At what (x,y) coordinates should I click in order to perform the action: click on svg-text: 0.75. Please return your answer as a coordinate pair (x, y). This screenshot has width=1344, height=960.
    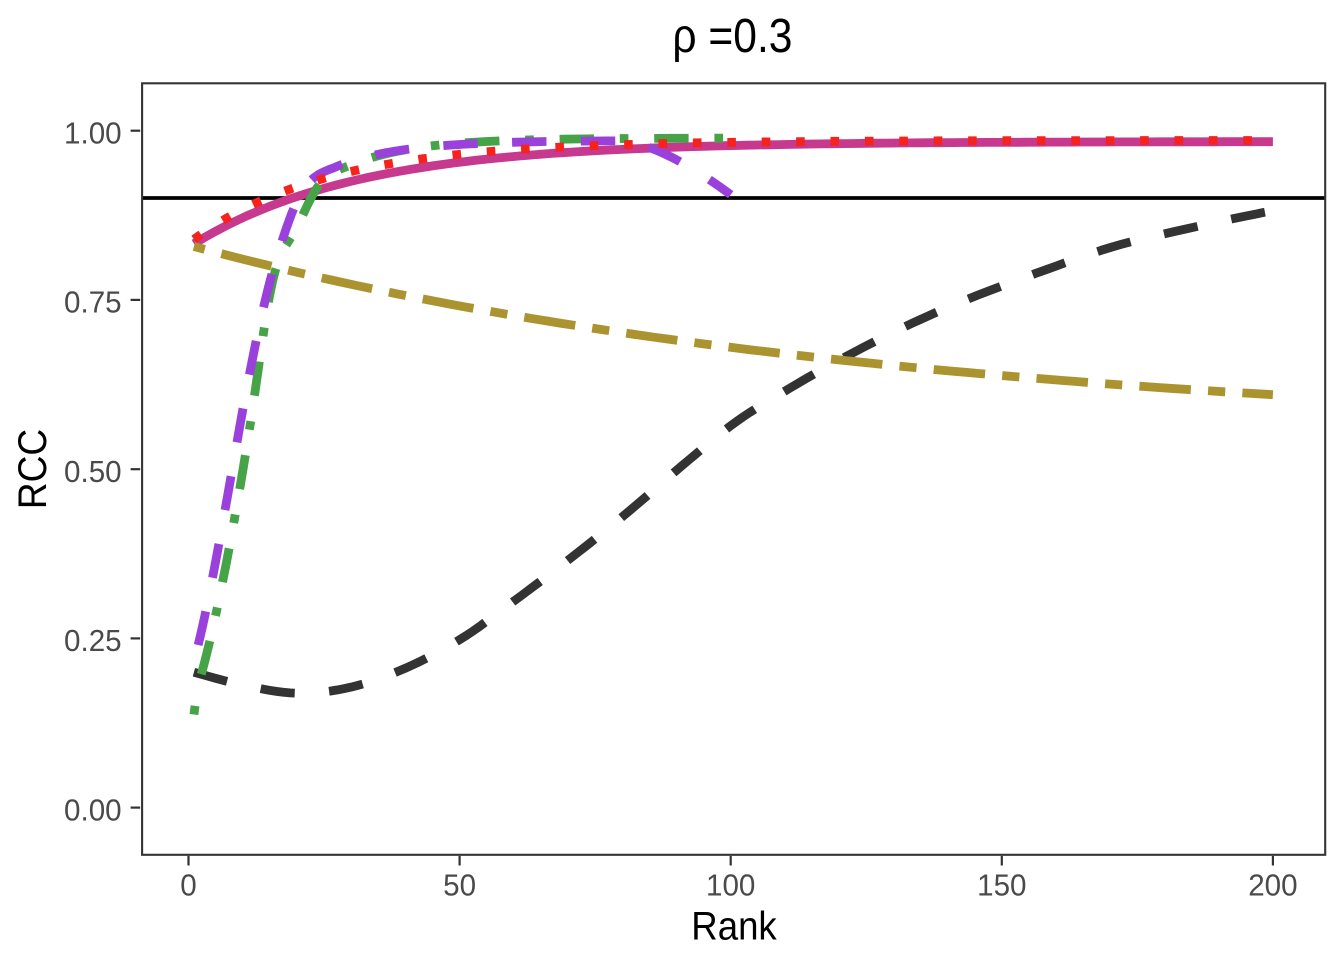
    Looking at the image, I should click on (93, 302).